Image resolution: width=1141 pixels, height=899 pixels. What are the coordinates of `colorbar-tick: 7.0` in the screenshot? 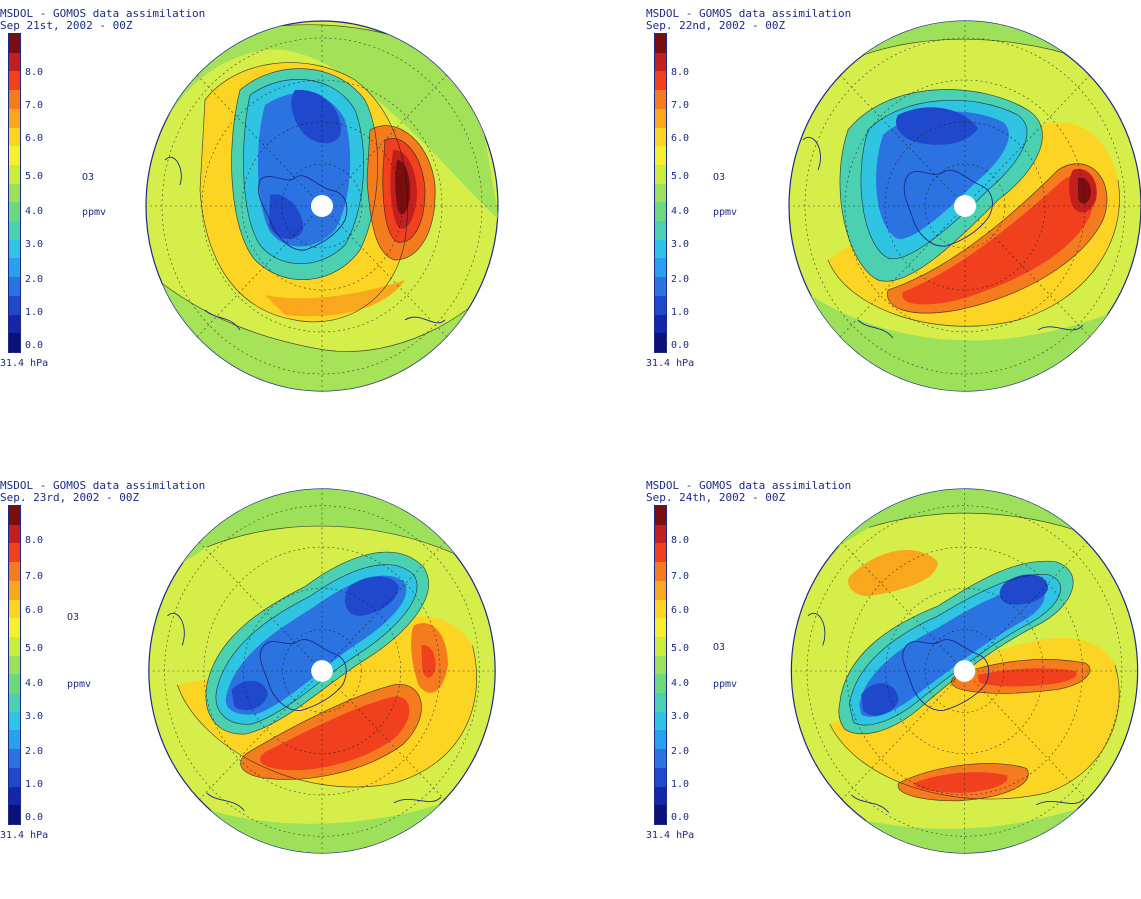 It's located at (34, 105).